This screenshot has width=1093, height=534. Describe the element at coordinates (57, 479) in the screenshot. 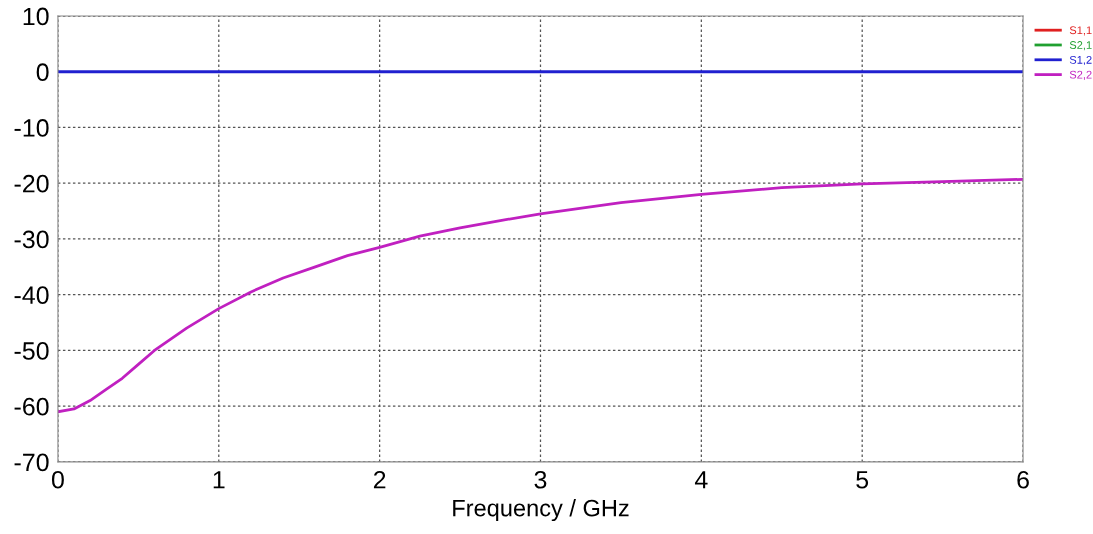

I see `x-tick-label: 0` at that location.